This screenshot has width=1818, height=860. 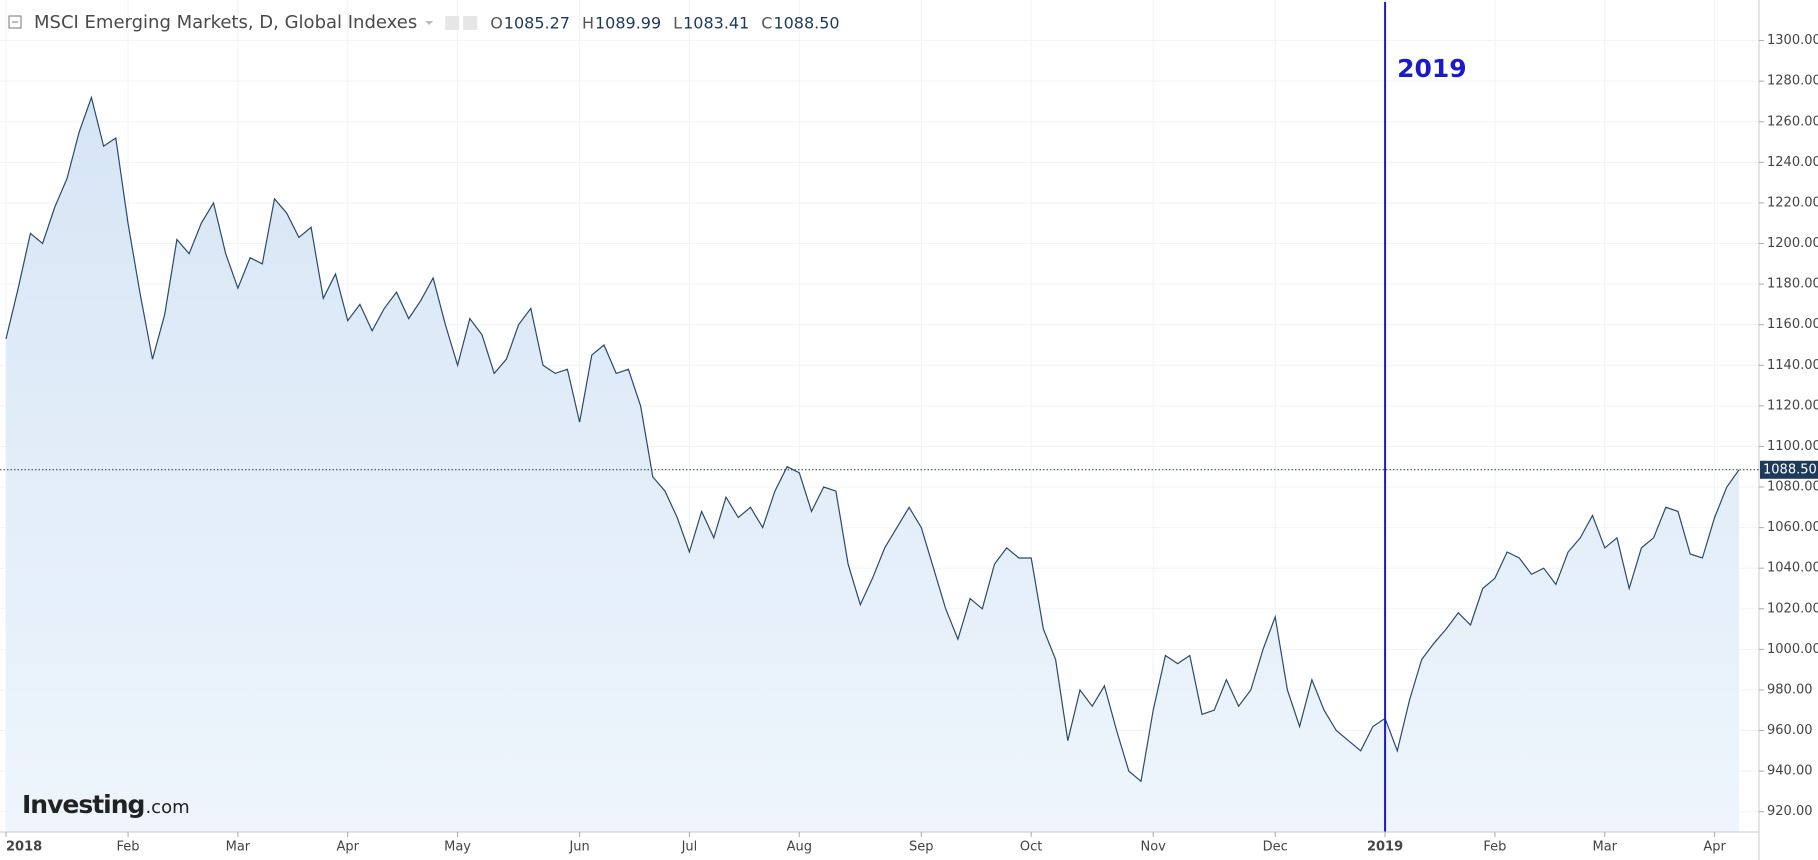 I want to click on y-tick-label: 980.00, so click(x=1790, y=689).